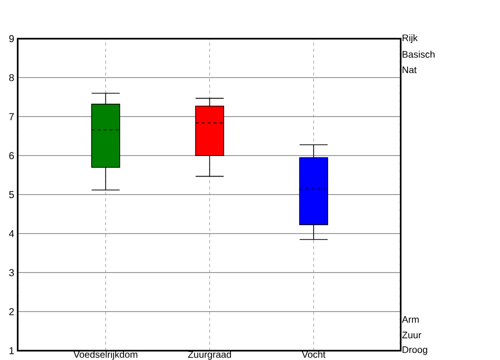 The image size is (500, 360). Describe the element at coordinates (410, 39) in the screenshot. I see `text: Rijk` at that location.